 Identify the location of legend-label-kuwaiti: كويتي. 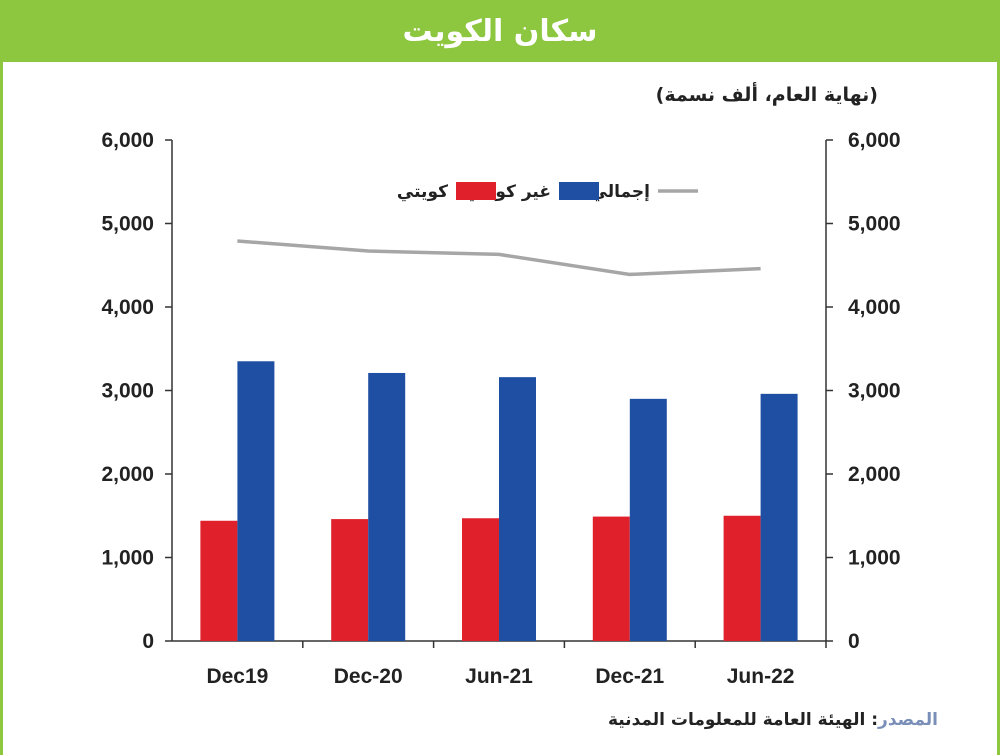
(422, 192).